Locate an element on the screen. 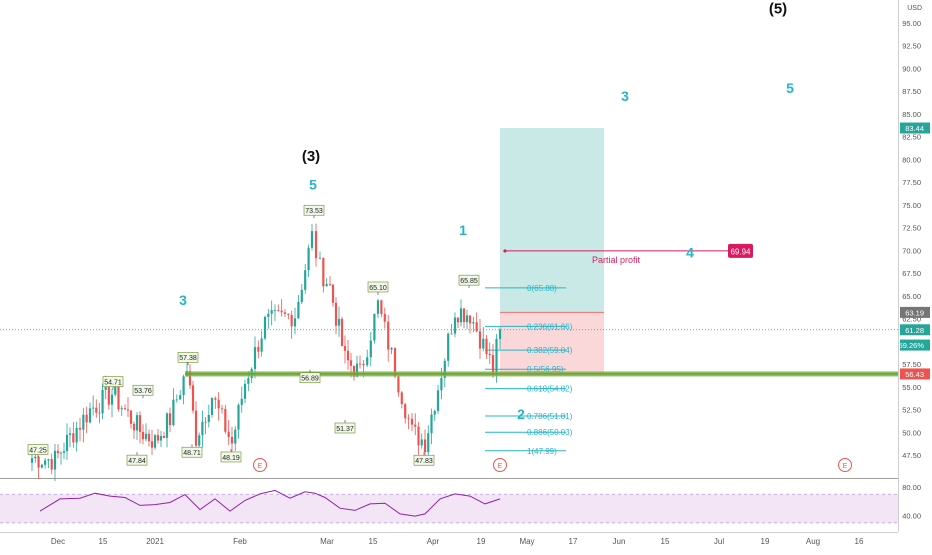  time-tick-label: Jul is located at coordinates (719, 541).